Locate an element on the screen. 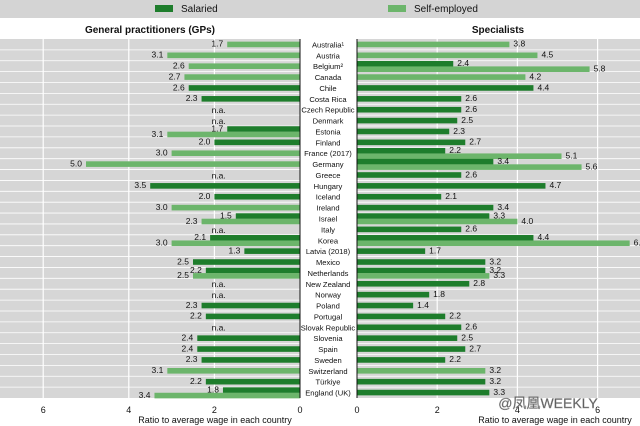 Image resolution: width=640 pixels, height=426 pixels. country-label: France (2017) is located at coordinates (328, 153).